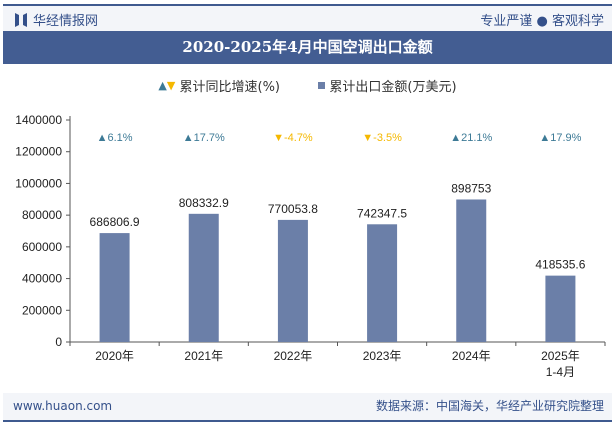 The image size is (615, 427). I want to click on brand-name: 华经情报网, so click(66, 21).